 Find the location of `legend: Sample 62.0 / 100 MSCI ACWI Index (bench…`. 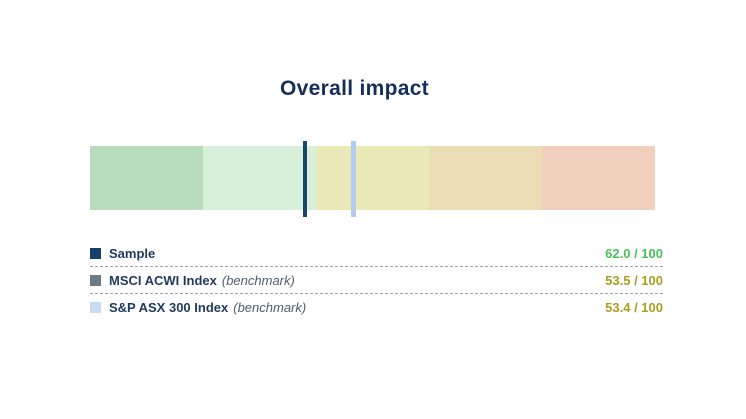

legend: Sample 62.0 / 100 MSCI ACWI Index (bench… is located at coordinates (376, 280).